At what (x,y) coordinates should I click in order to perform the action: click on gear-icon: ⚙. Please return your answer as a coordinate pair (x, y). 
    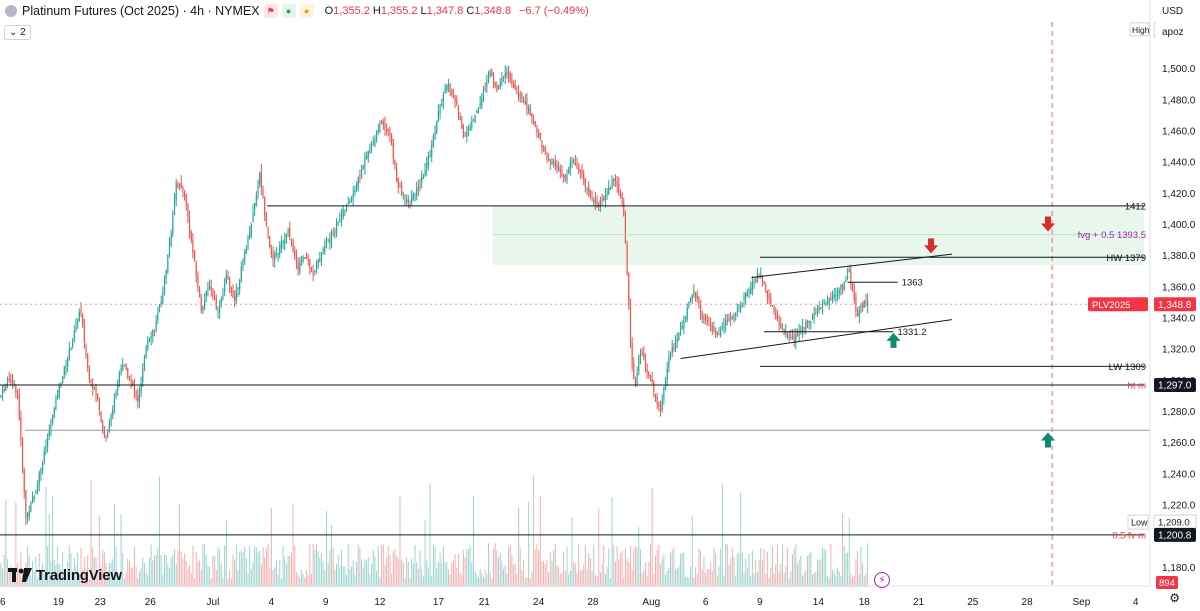
    Looking at the image, I should click on (1174, 598).